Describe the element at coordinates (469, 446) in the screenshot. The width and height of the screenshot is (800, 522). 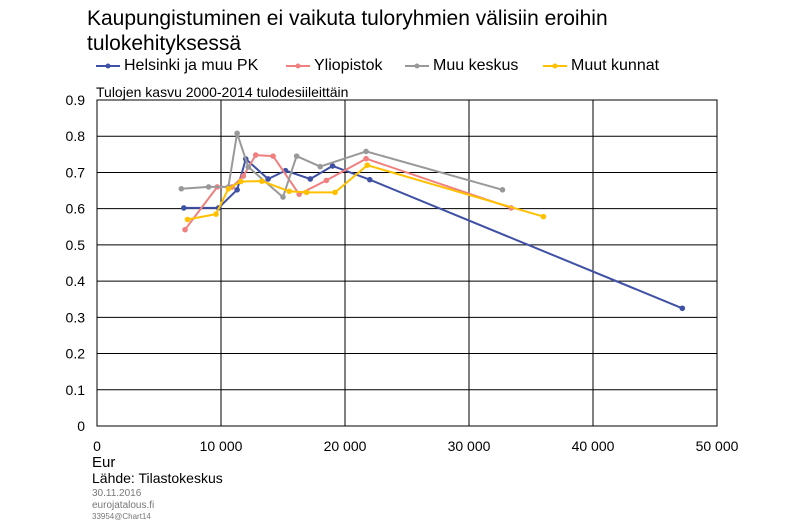
I see `x-tick-label: 30 000` at that location.